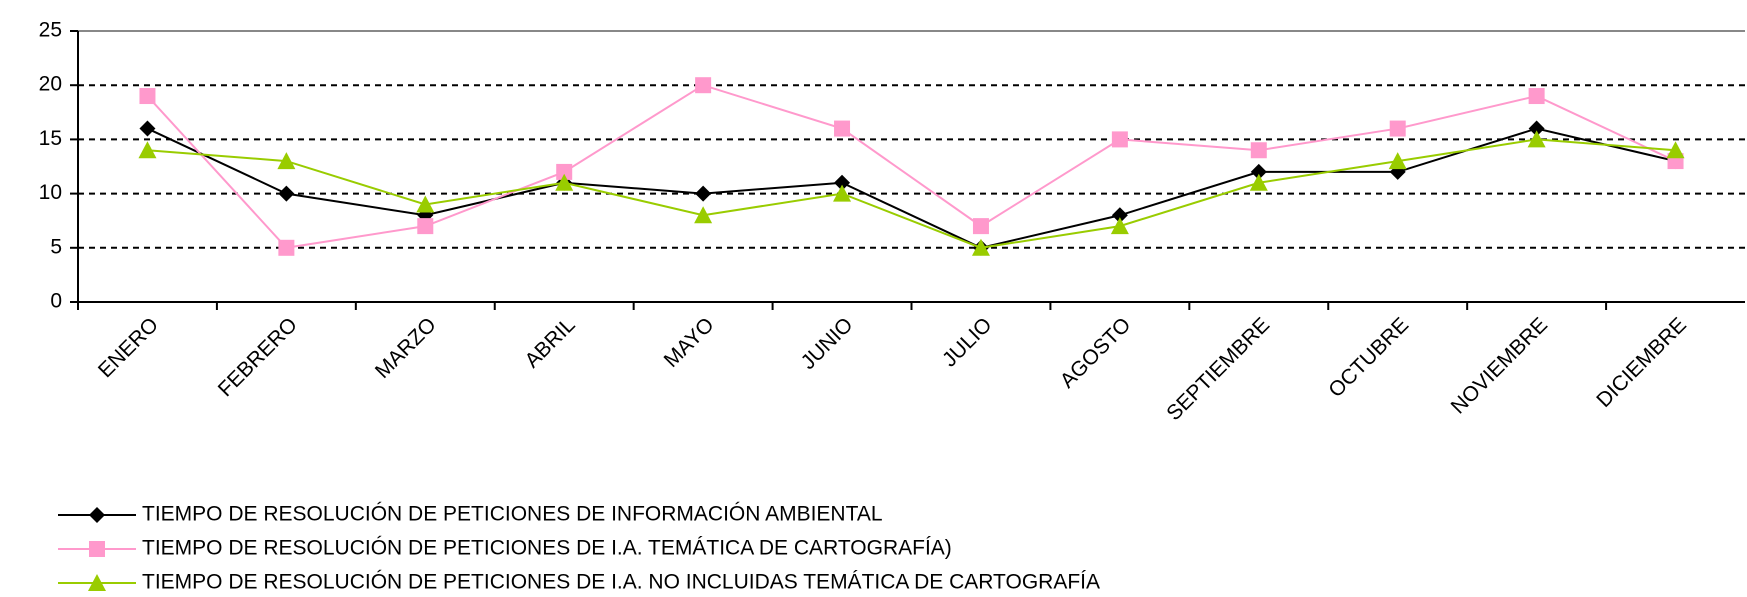 The image size is (1747, 597). Describe the element at coordinates (406, 348) in the screenshot. I see `x-tick-label: MARZO` at that location.